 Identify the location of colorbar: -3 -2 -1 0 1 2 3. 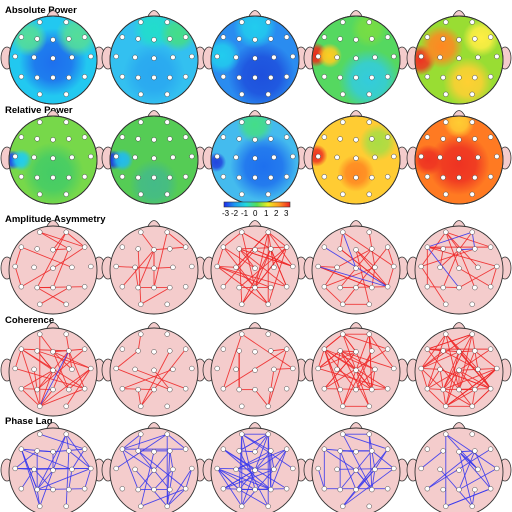
(256, 209).